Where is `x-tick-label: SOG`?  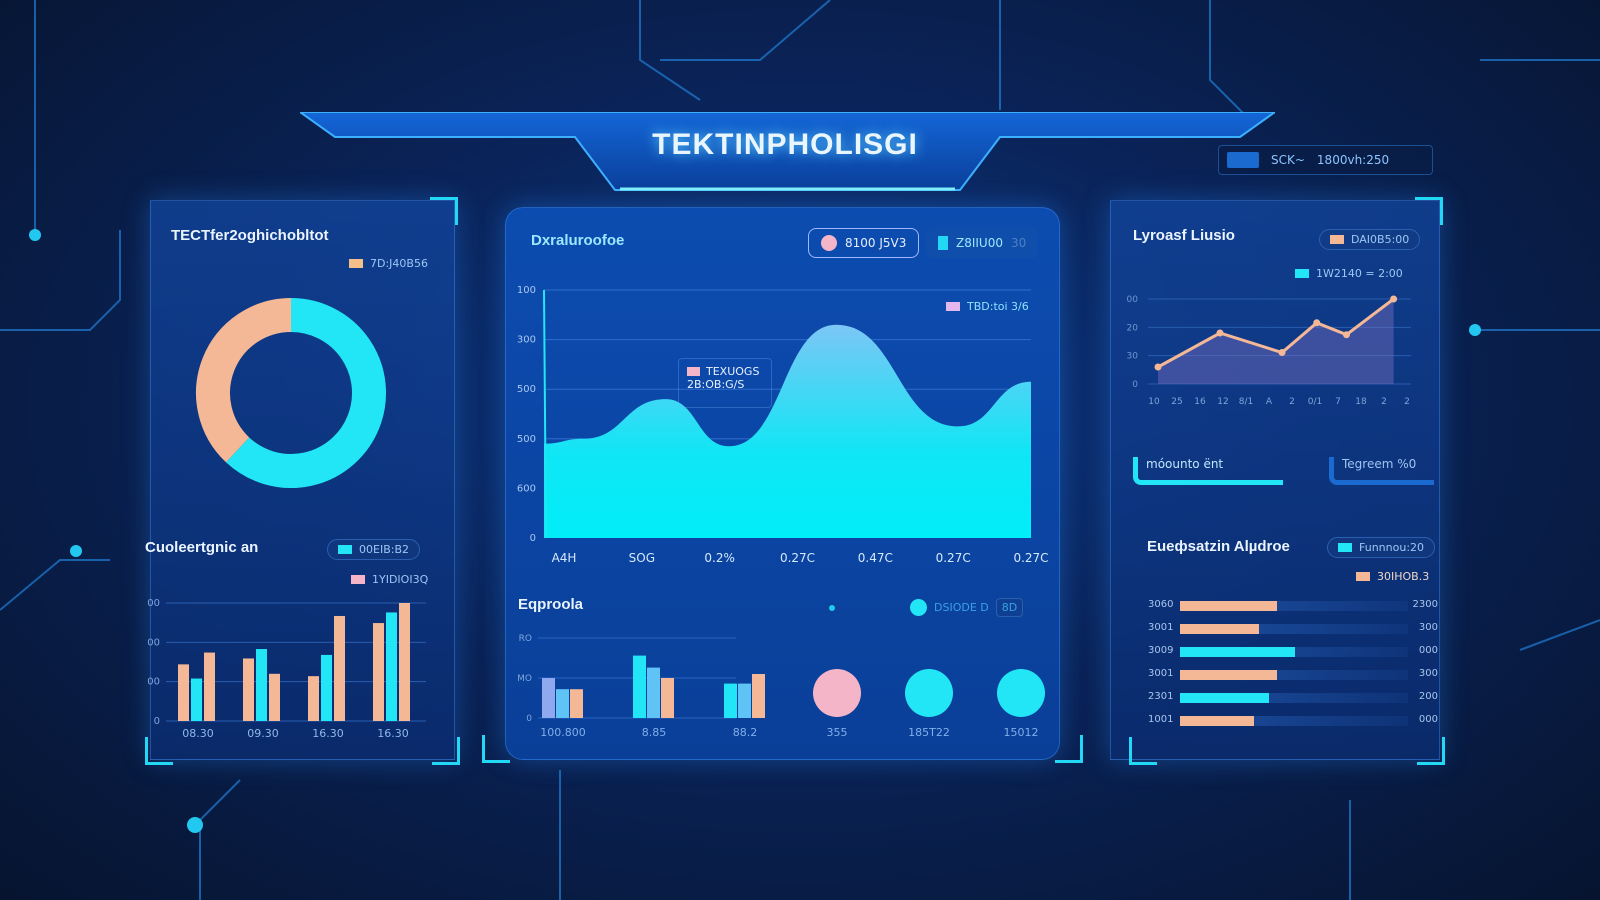 x-tick-label: SOG is located at coordinates (642, 558).